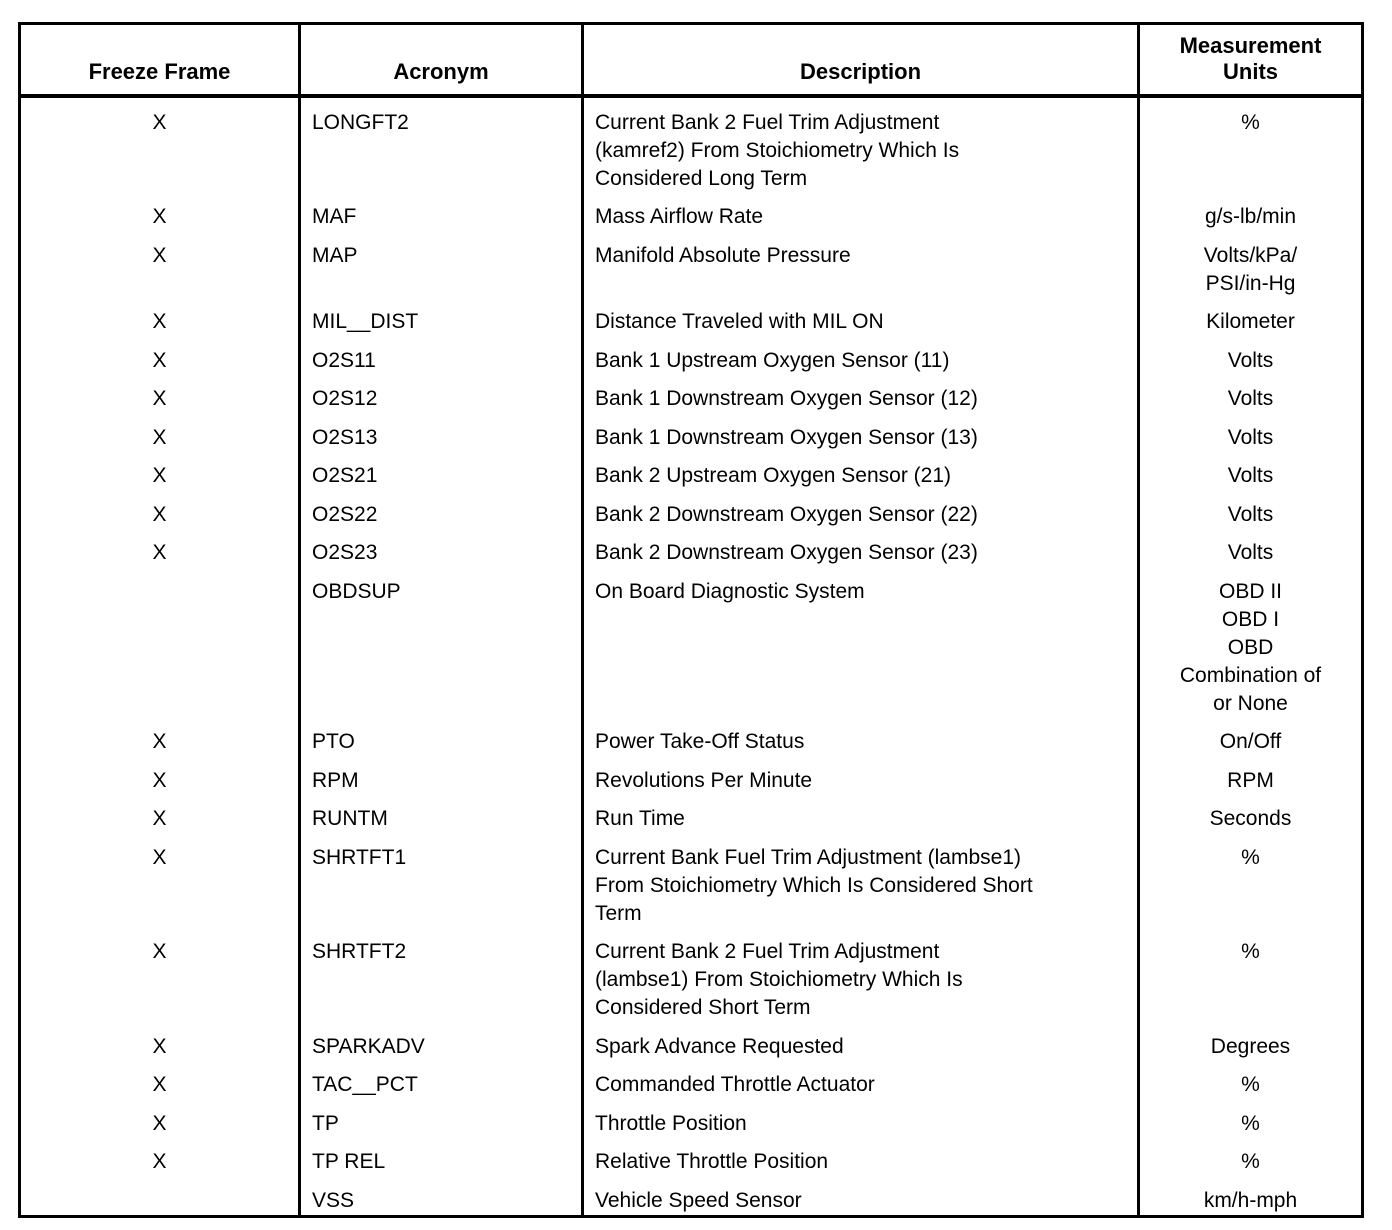 The width and height of the screenshot is (1392, 1230). Describe the element at coordinates (1250, 1041) in the screenshot. I see `units-cell: Degrees` at that location.